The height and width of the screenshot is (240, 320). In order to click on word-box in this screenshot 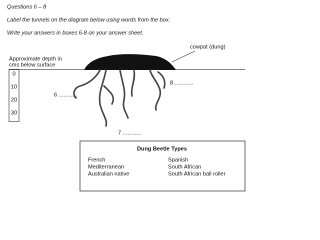, I will do `click(162, 166)`.